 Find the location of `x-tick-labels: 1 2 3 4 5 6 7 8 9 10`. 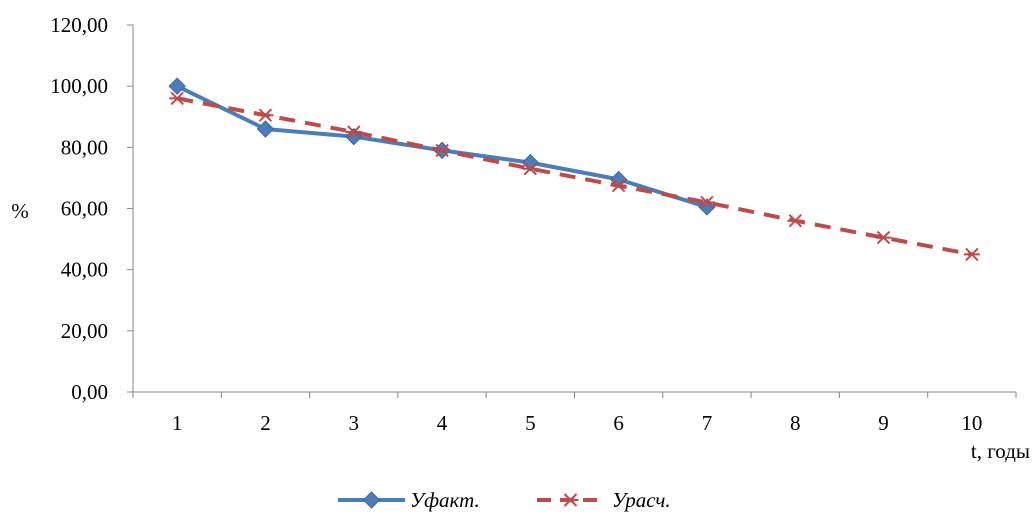

x-tick-labels: 1 2 3 4 5 6 7 8 9 10 is located at coordinates (577, 423).